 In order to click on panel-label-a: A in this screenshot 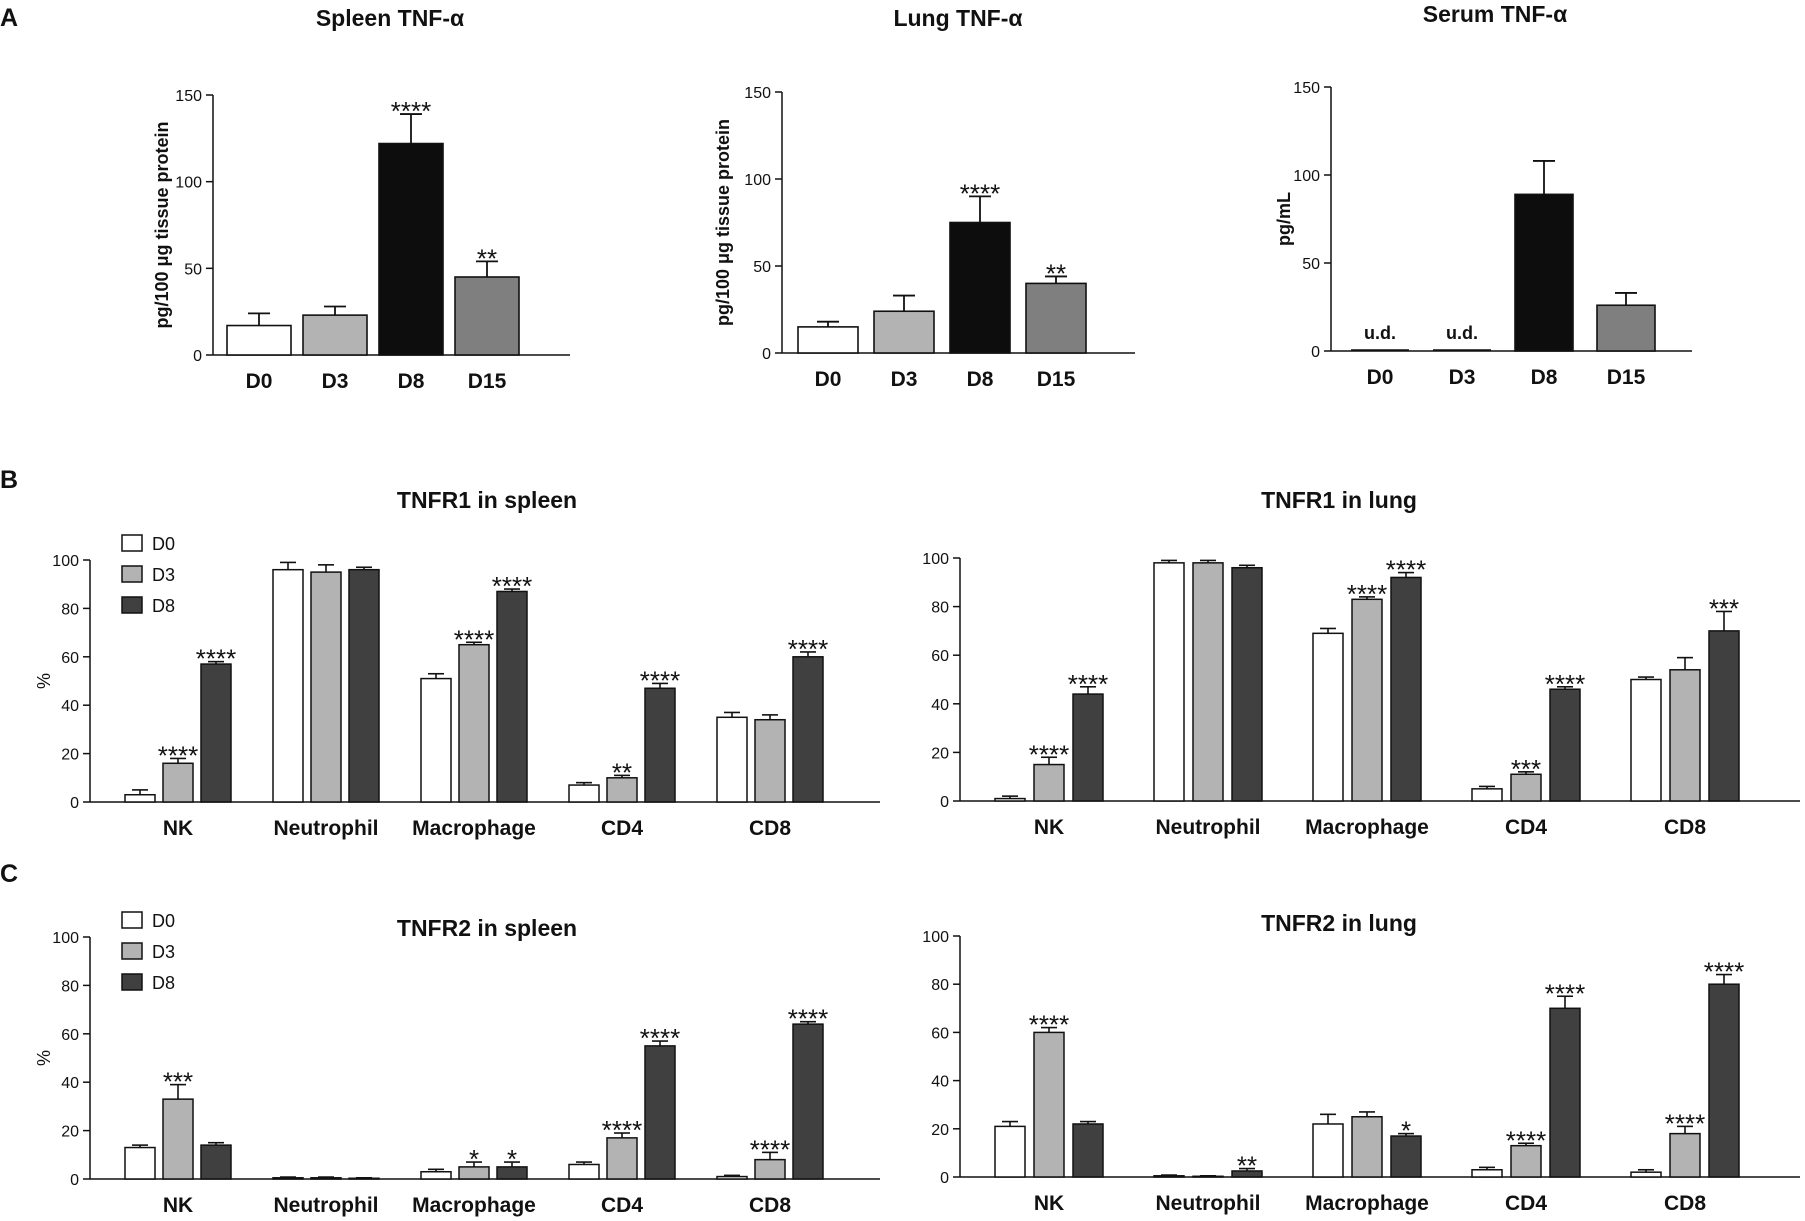, I will do `click(9, 18)`.